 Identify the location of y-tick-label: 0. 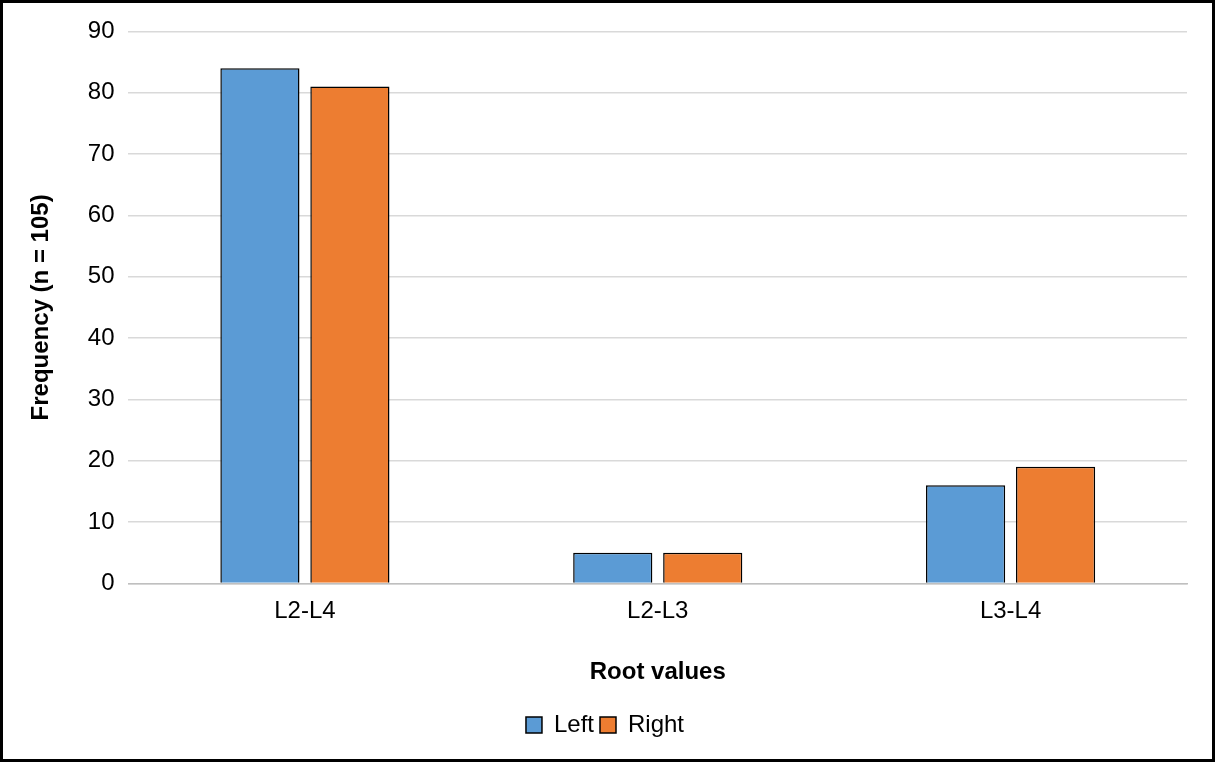
(108, 582).